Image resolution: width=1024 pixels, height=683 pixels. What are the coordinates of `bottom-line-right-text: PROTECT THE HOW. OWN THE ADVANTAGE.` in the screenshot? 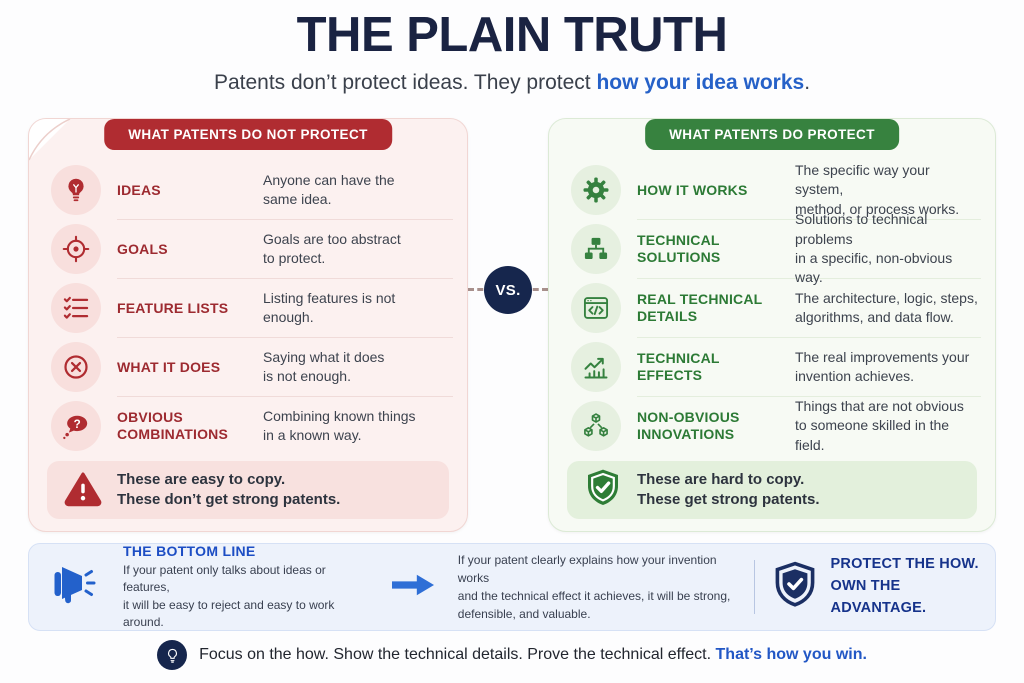 It's located at (904, 586).